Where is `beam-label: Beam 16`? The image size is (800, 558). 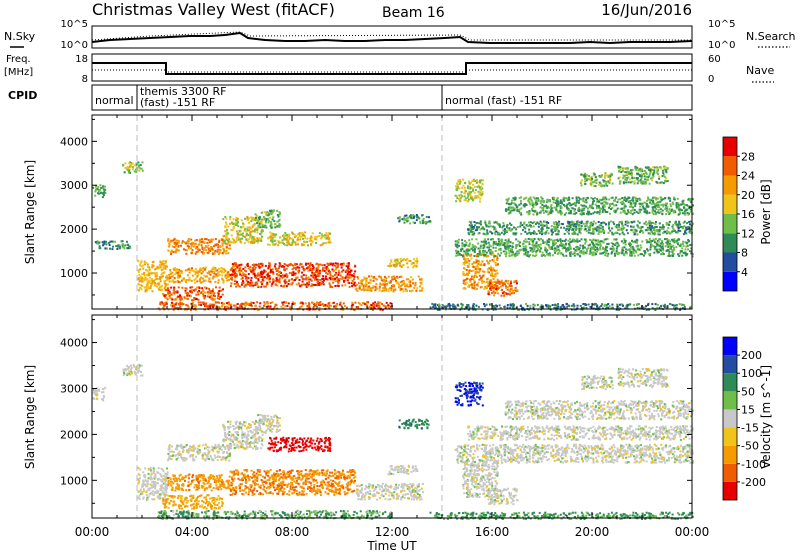 beam-label: Beam 16 is located at coordinates (413, 13).